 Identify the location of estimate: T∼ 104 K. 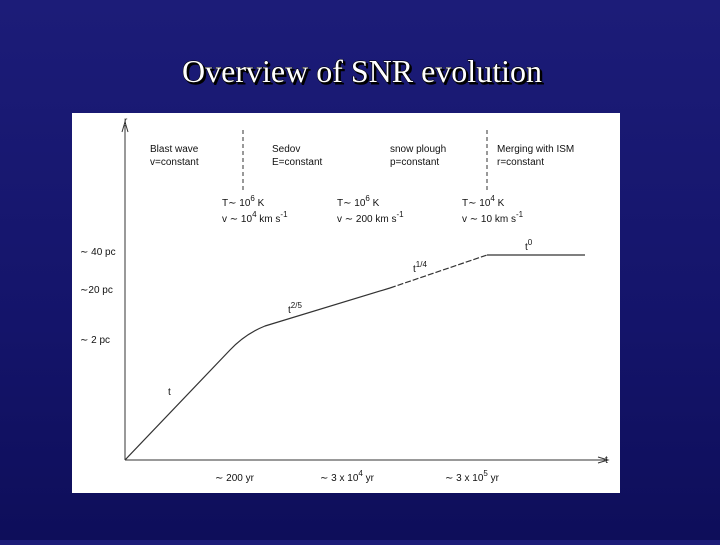
(483, 201).